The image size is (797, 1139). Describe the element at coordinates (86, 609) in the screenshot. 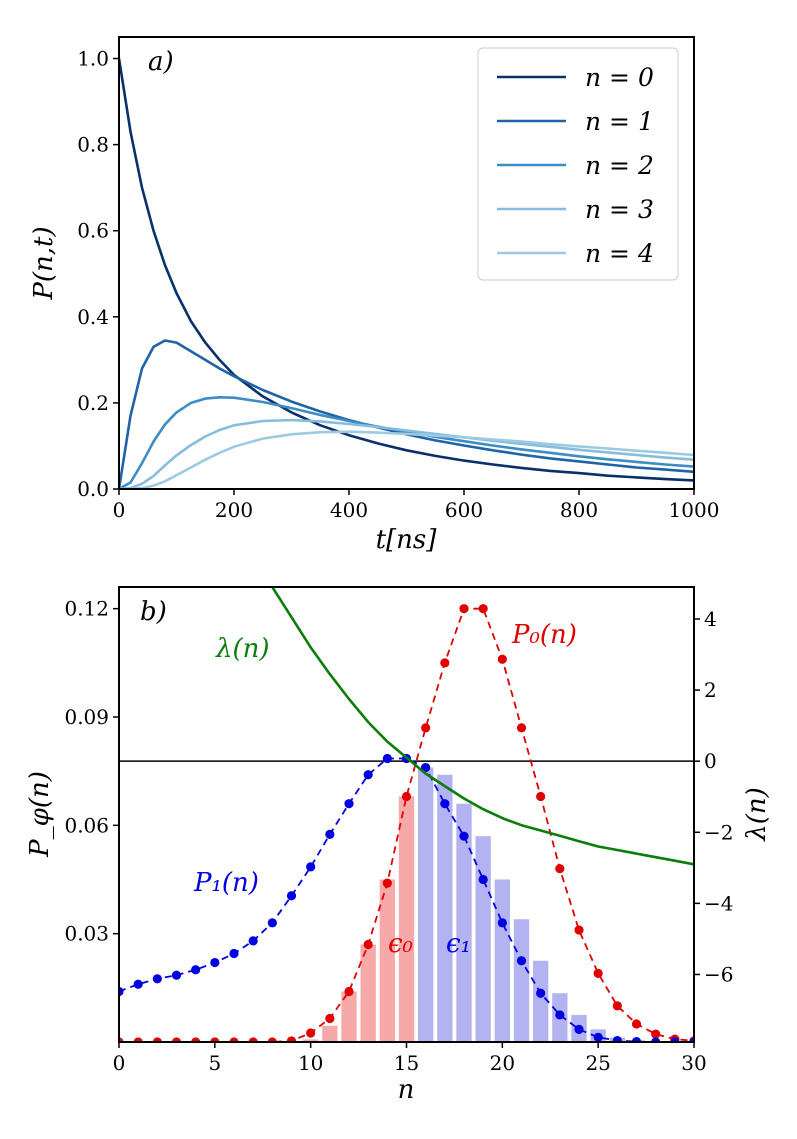

I see `y-tick-label: 0.12` at that location.